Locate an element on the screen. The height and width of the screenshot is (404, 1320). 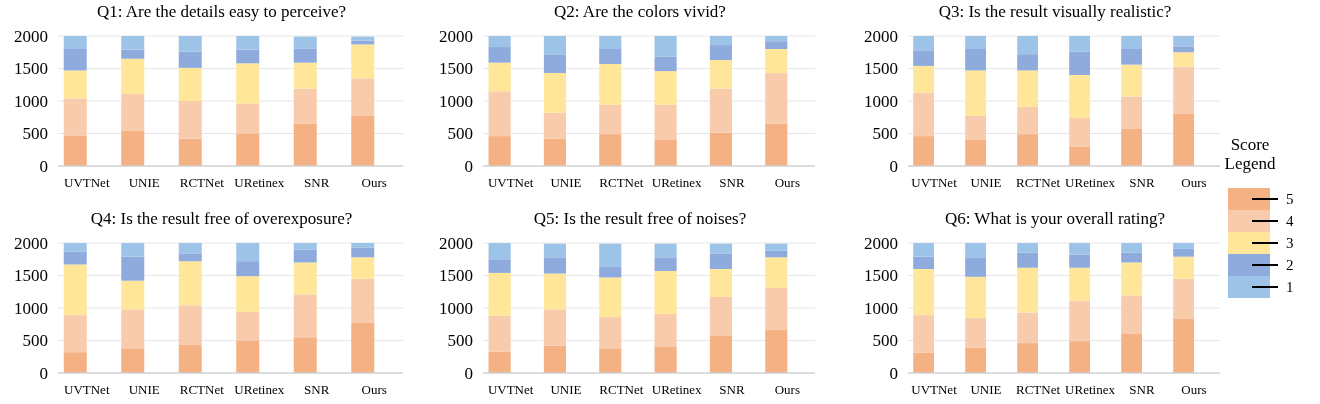
chart-title: Q3: Is the result visually realistic? is located at coordinates (1055, 11).